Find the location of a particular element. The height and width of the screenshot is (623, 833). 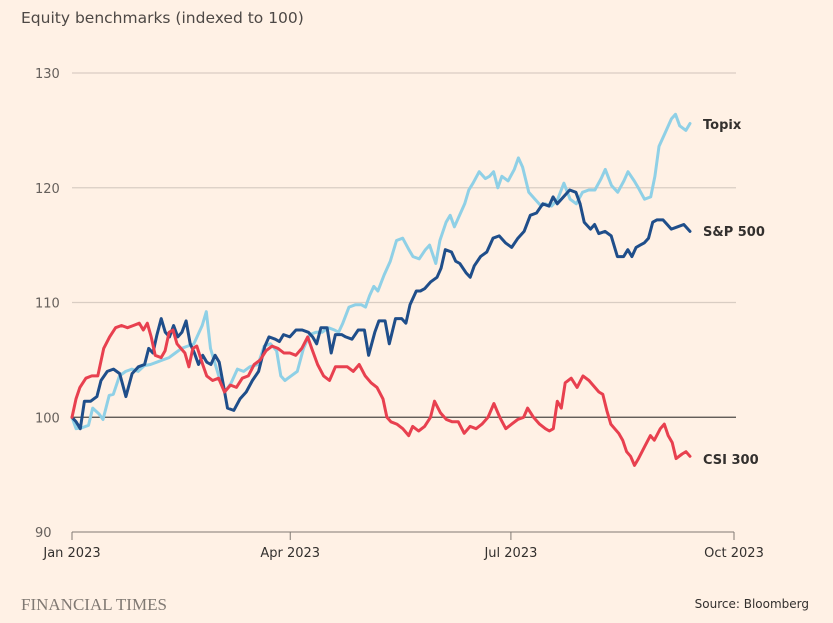

x-tick-label: Oct 2023 is located at coordinates (734, 553).